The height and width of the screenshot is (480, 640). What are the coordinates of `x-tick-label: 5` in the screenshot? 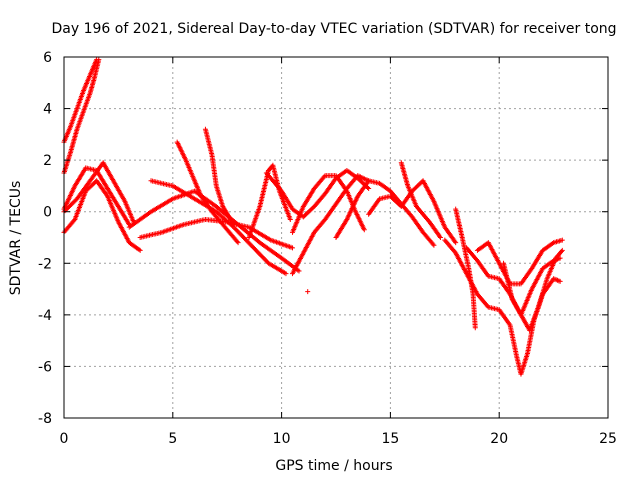 It's located at (172, 439).